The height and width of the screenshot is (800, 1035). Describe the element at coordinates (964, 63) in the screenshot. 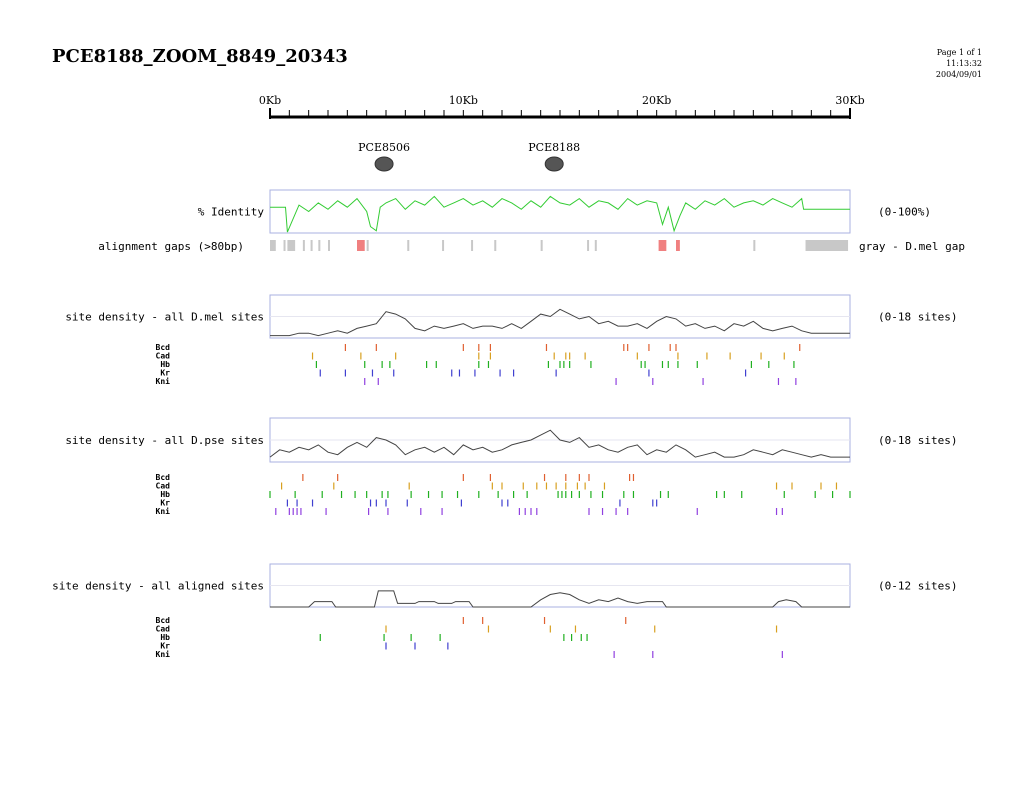

I see `page-time: 11:13:32` at that location.